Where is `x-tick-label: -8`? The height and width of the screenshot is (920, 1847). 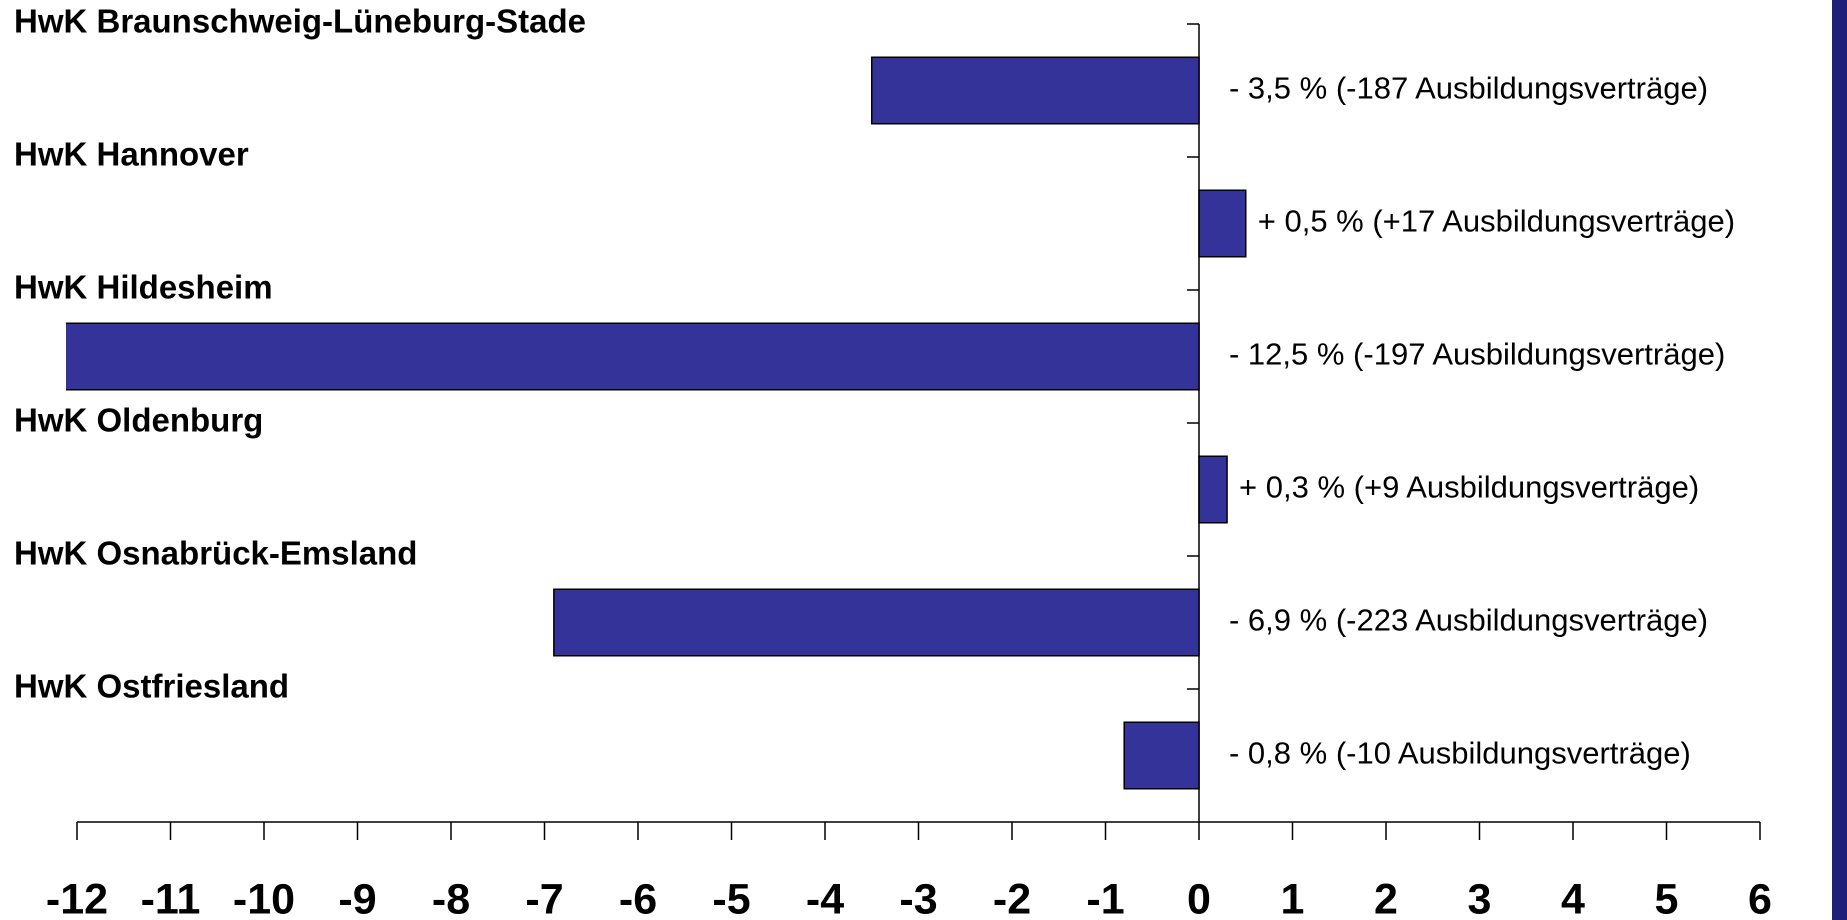
x-tick-label: -8 is located at coordinates (451, 897).